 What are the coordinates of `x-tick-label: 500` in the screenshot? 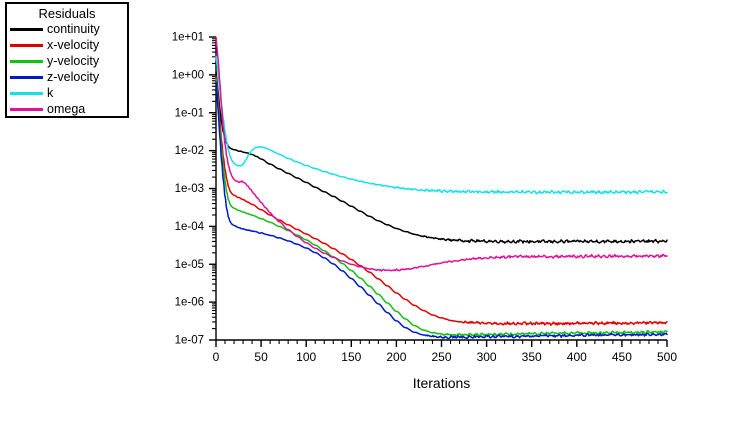 It's located at (667, 357).